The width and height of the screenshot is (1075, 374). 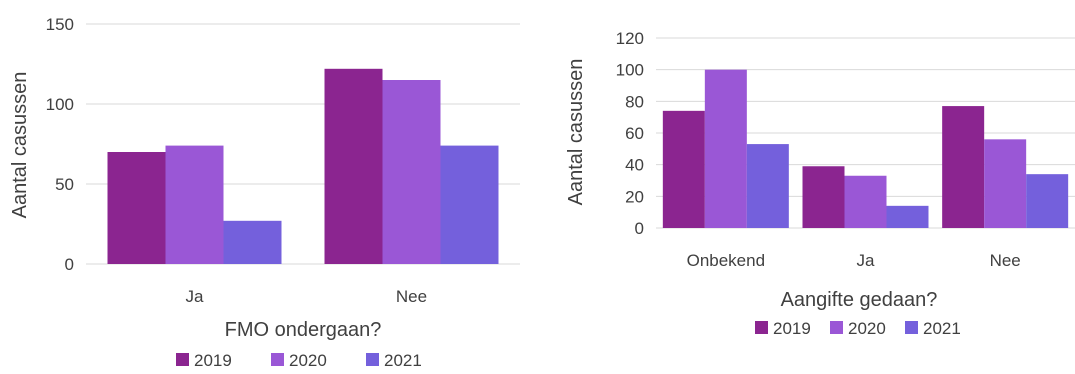 What do you see at coordinates (836, 327) in the screenshot?
I see `chart-aangifte-legend-swatch-2020` at bounding box center [836, 327].